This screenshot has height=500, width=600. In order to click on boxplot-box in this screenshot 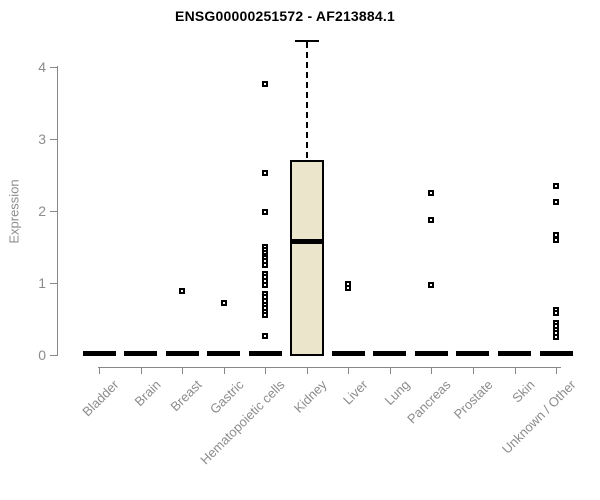, I will do `click(306, 258)`.